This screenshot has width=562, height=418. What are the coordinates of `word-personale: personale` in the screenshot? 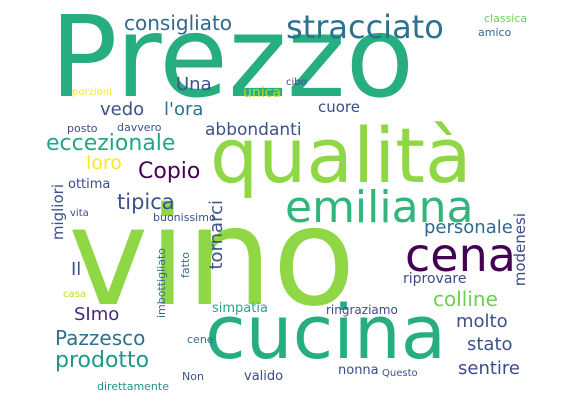 It's located at (468, 227).